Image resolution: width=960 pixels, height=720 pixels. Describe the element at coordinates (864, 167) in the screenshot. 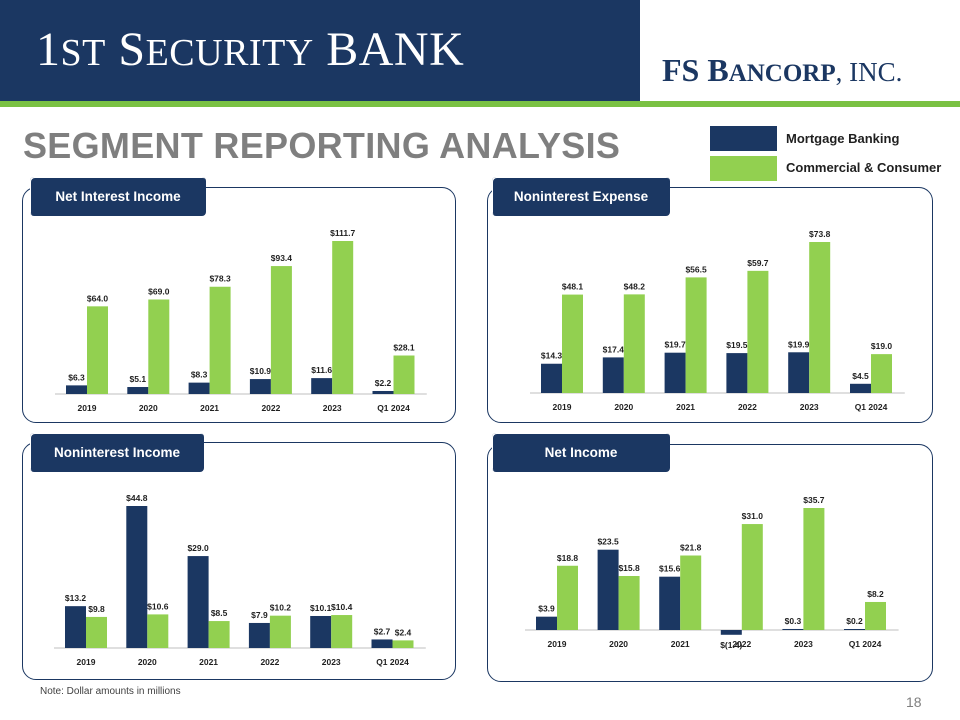

I see `legend-label-commercial: Commercial & Consumer` at that location.